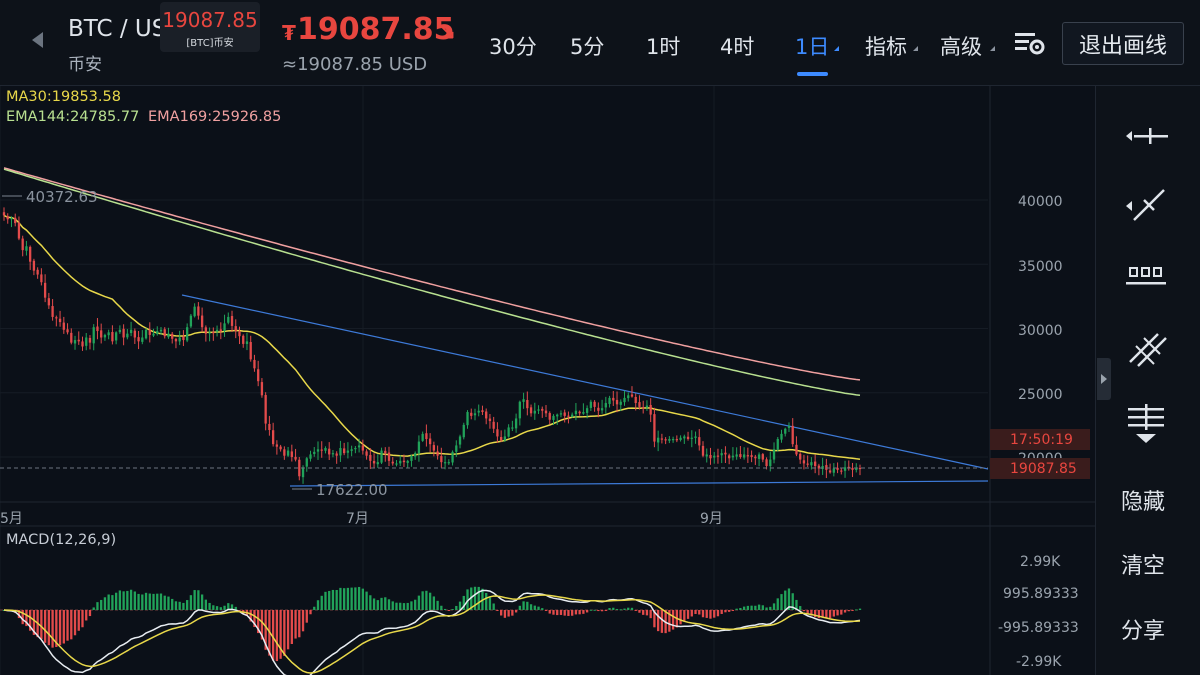 The image size is (1200, 675). What do you see at coordinates (355, 64) in the screenshot?
I see `usd-price: ≈19087.85 USD` at bounding box center [355, 64].